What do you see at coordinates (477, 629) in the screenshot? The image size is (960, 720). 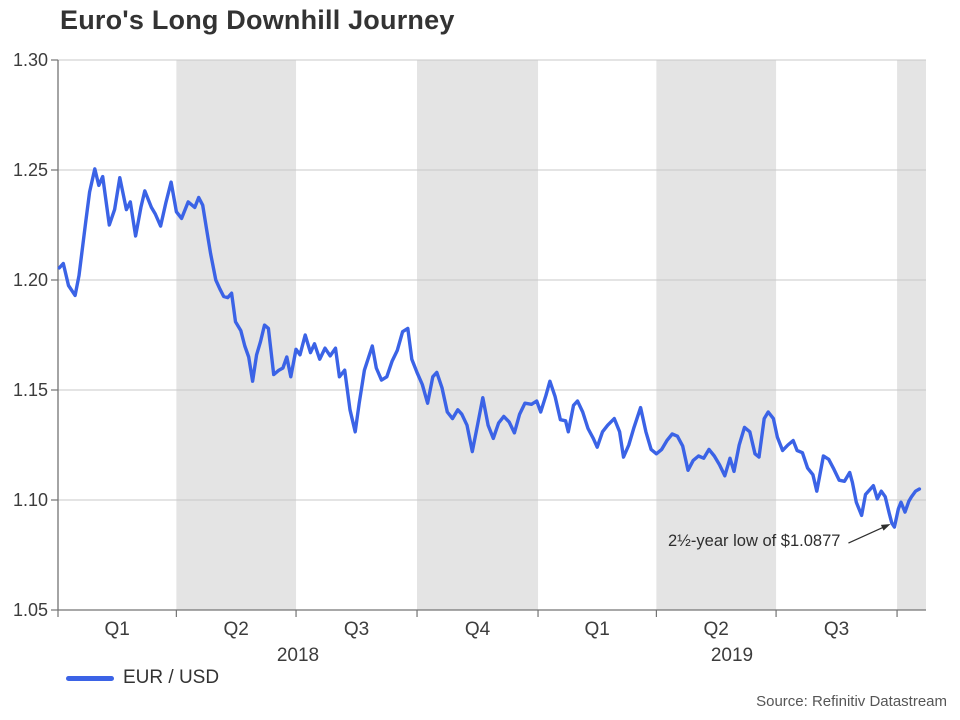 I see `x-axis-label: Q4` at bounding box center [477, 629].